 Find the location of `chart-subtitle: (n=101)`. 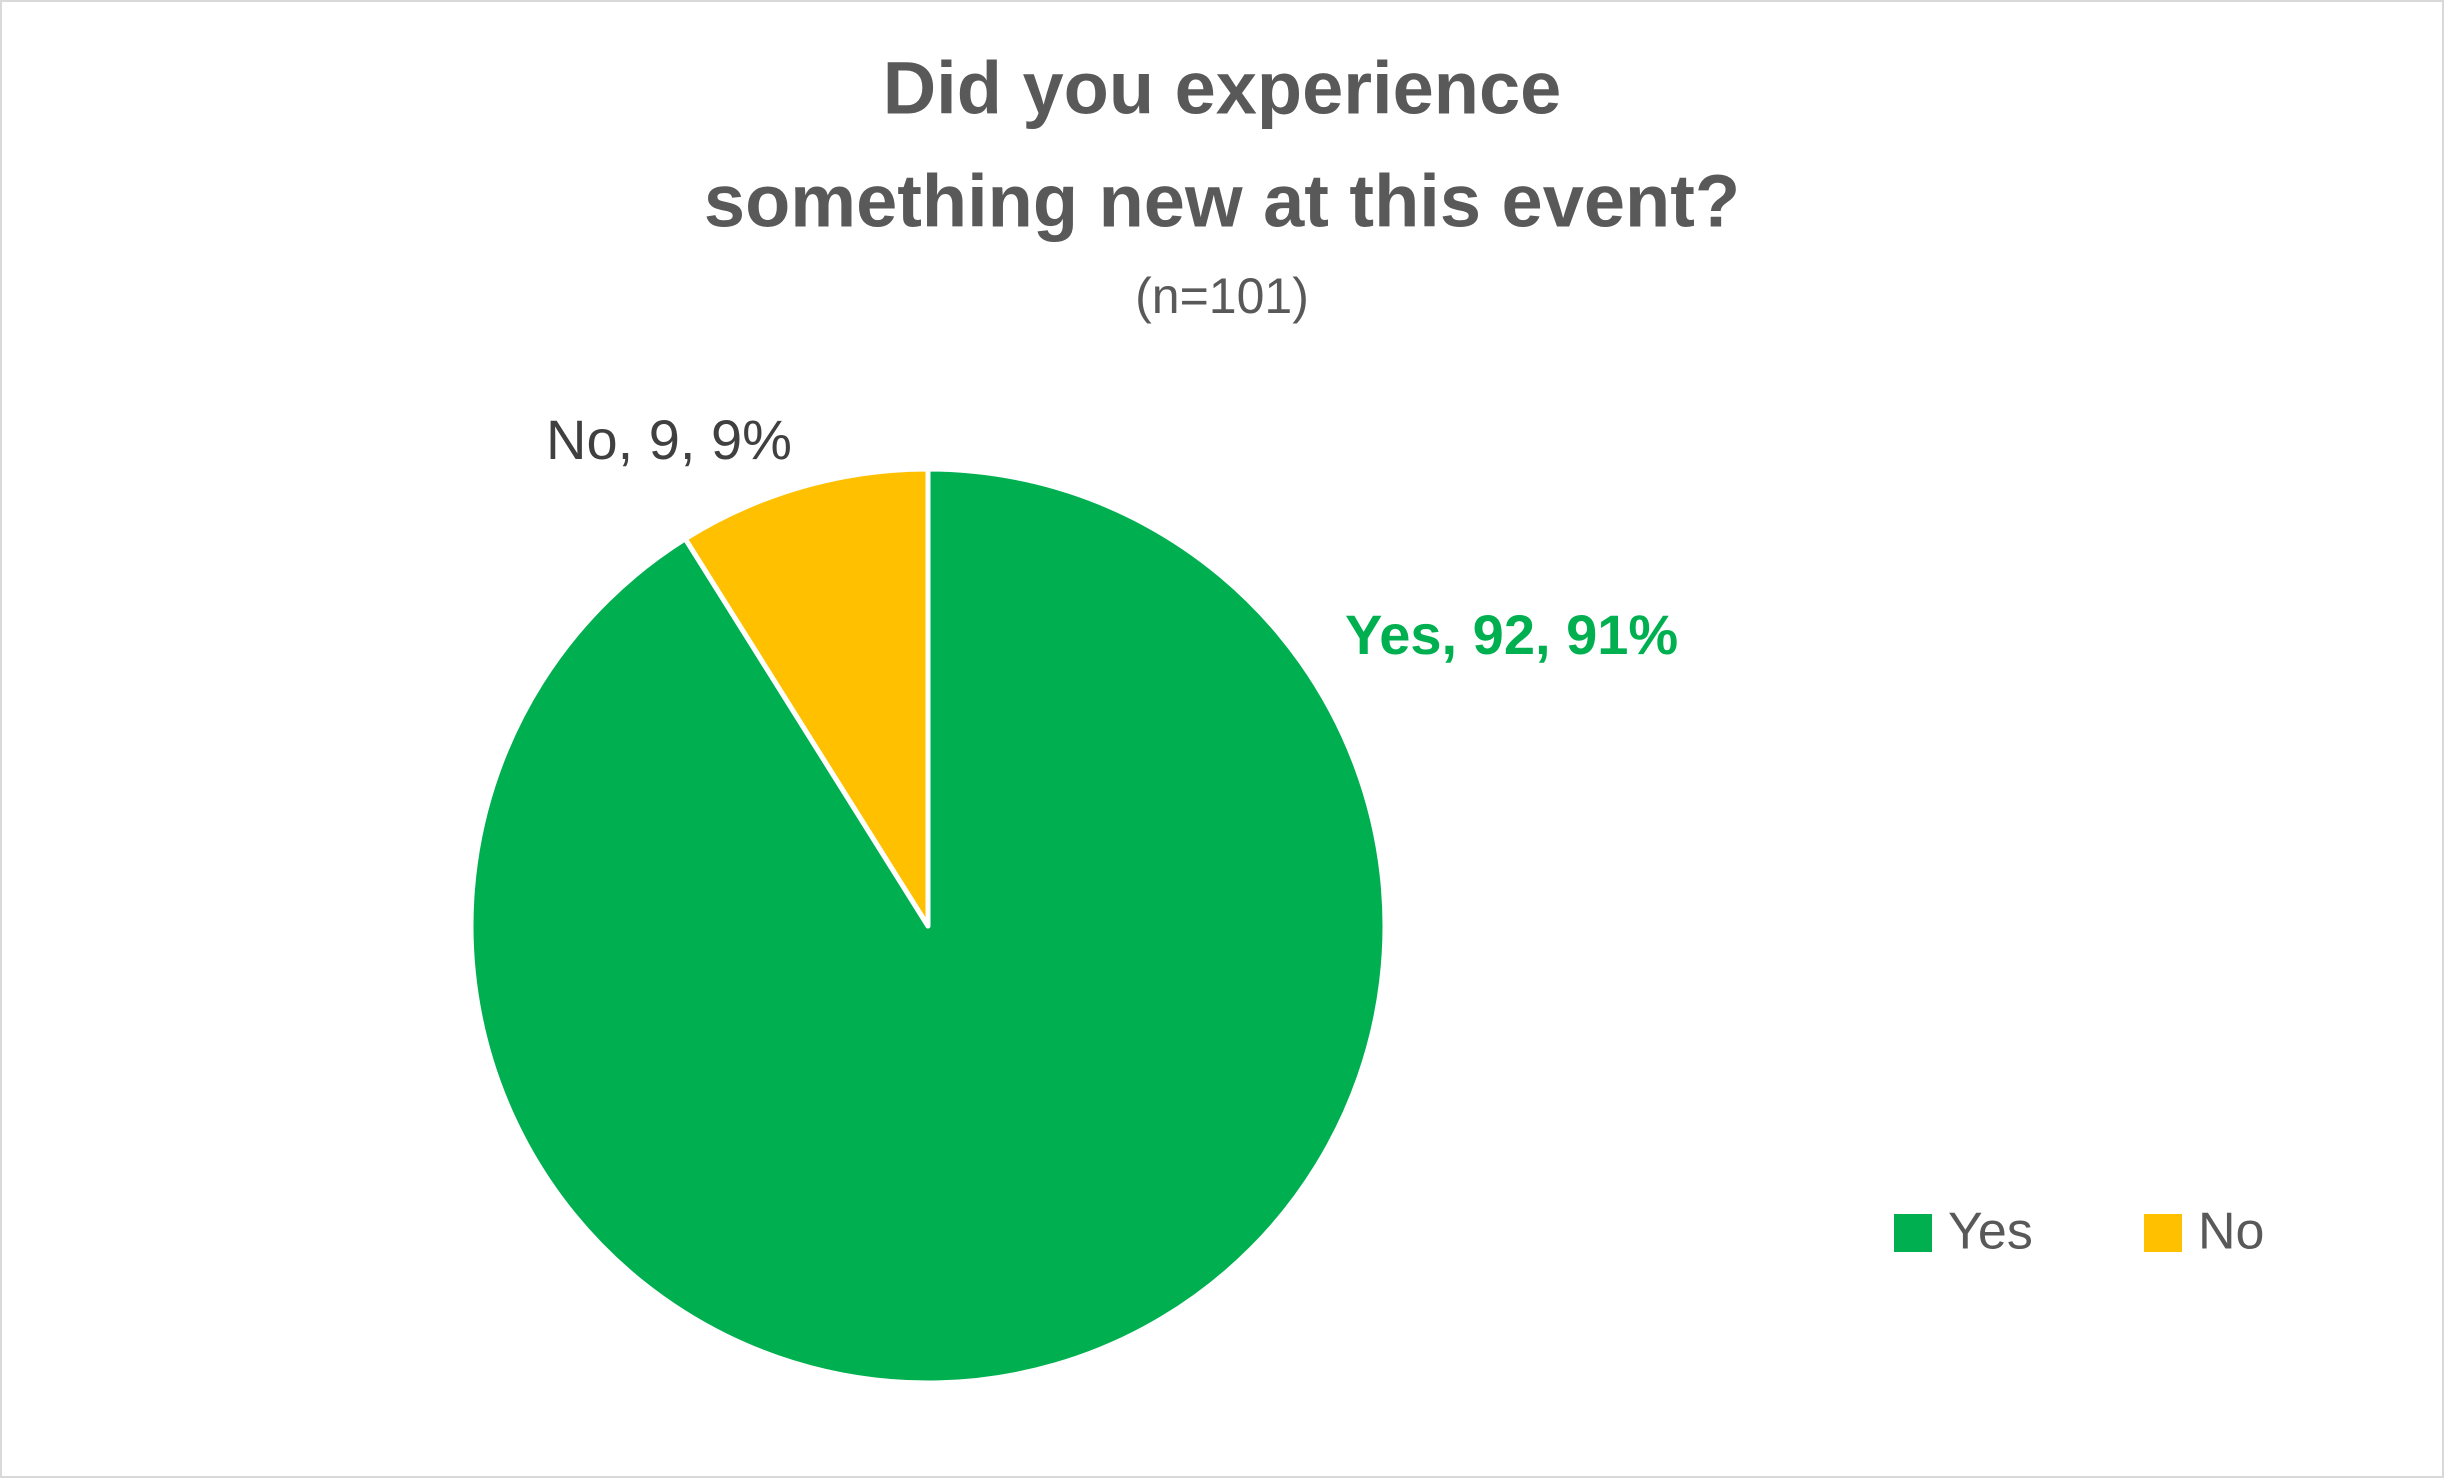

chart-subtitle: (n=101) is located at coordinates (1222, 296).